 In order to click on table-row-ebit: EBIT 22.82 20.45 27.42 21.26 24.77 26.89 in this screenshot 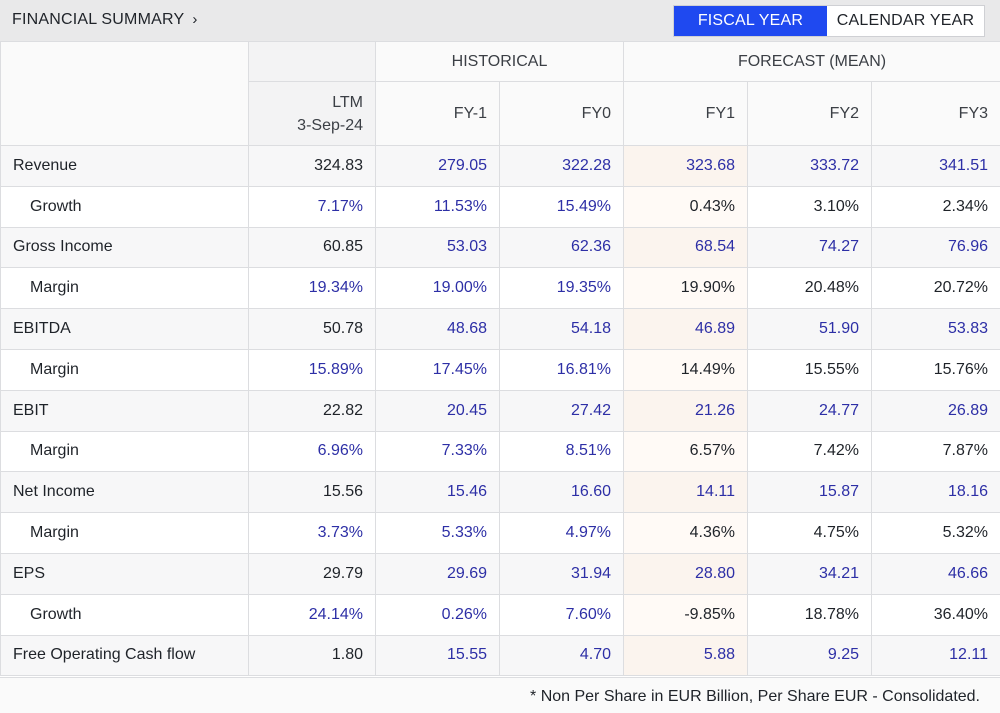, I will do `click(500, 410)`.